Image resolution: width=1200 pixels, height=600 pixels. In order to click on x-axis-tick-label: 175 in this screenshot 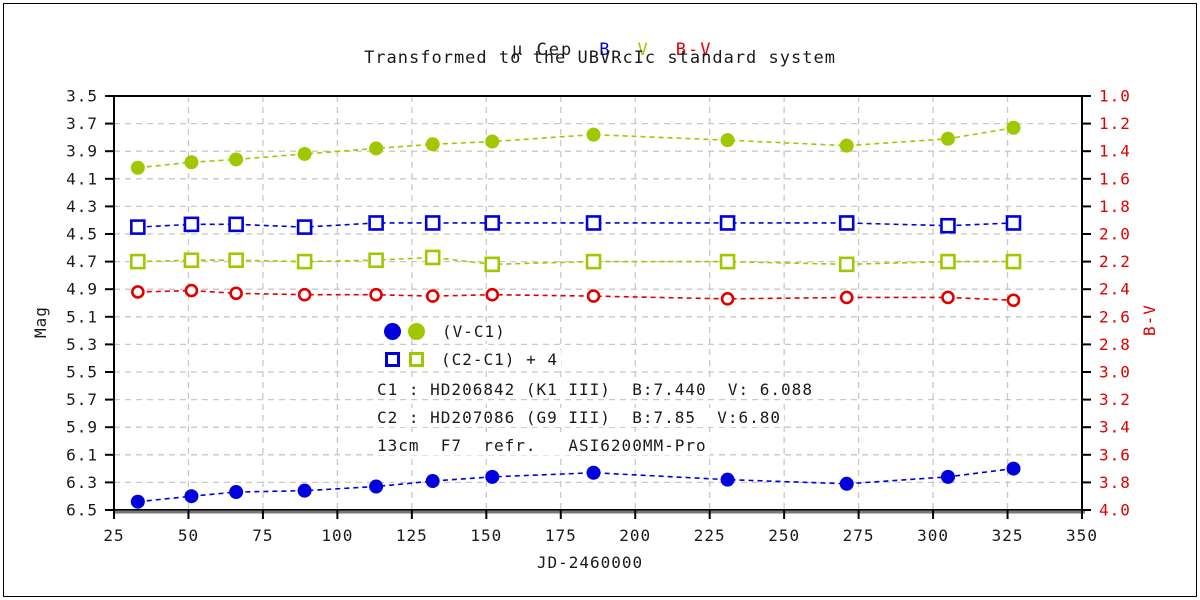, I will do `click(561, 535)`.